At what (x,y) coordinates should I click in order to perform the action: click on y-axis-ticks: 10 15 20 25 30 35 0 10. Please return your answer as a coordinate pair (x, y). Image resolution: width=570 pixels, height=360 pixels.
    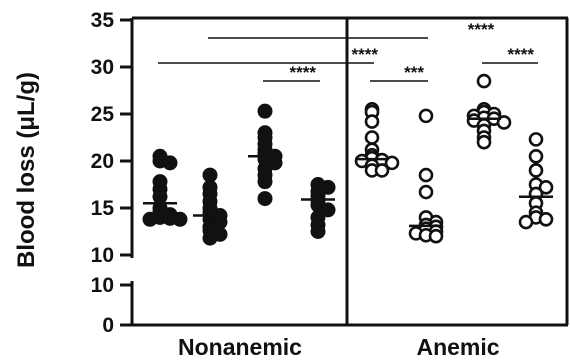
    Looking at the image, I should click on (111, 173).